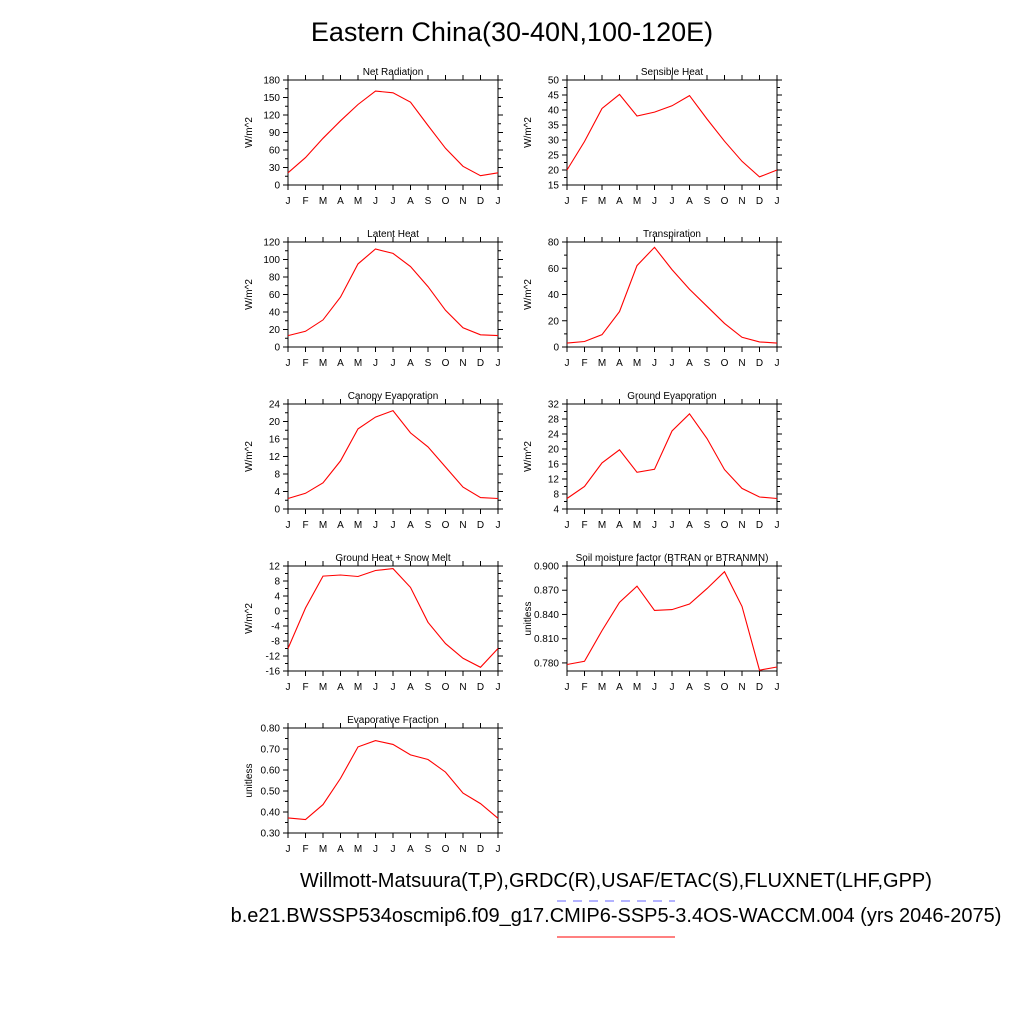  I want to click on y-tick-label: 30, so click(275, 168).